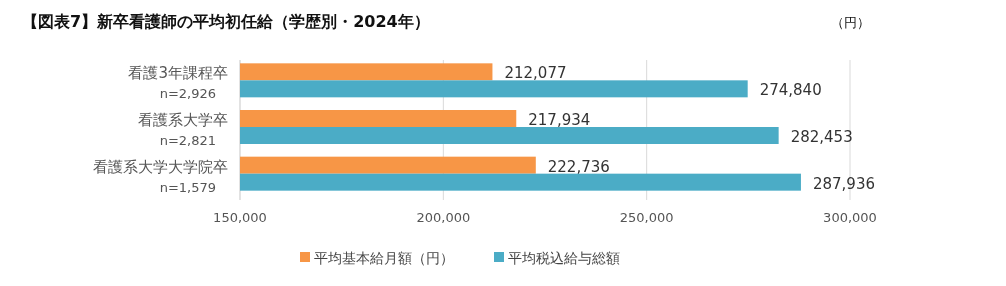 The image size is (1006, 286). Describe the element at coordinates (850, 217) in the screenshot. I see `x-tick-label: 300,000` at that location.